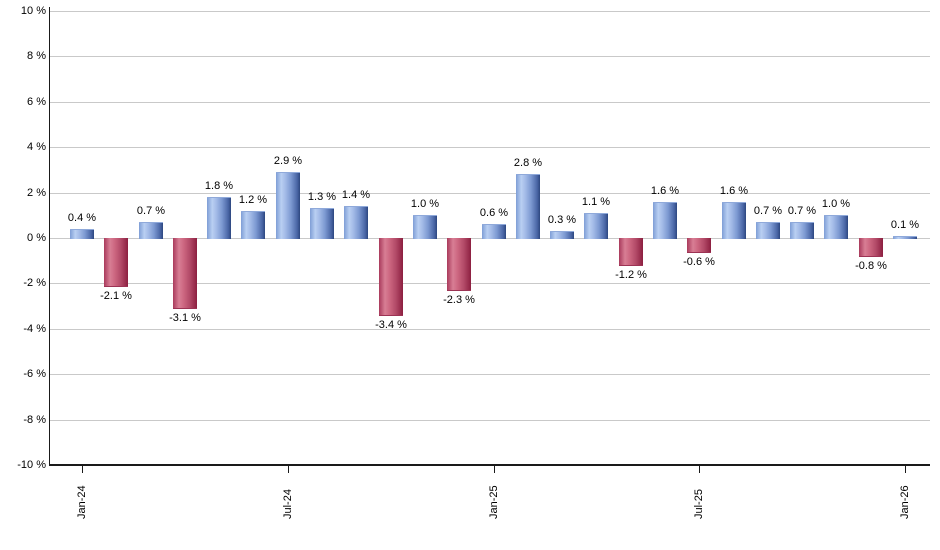 The height and width of the screenshot is (550, 940). Describe the element at coordinates (562, 220) in the screenshot. I see `bar-value-label: 0.3 %` at that location.